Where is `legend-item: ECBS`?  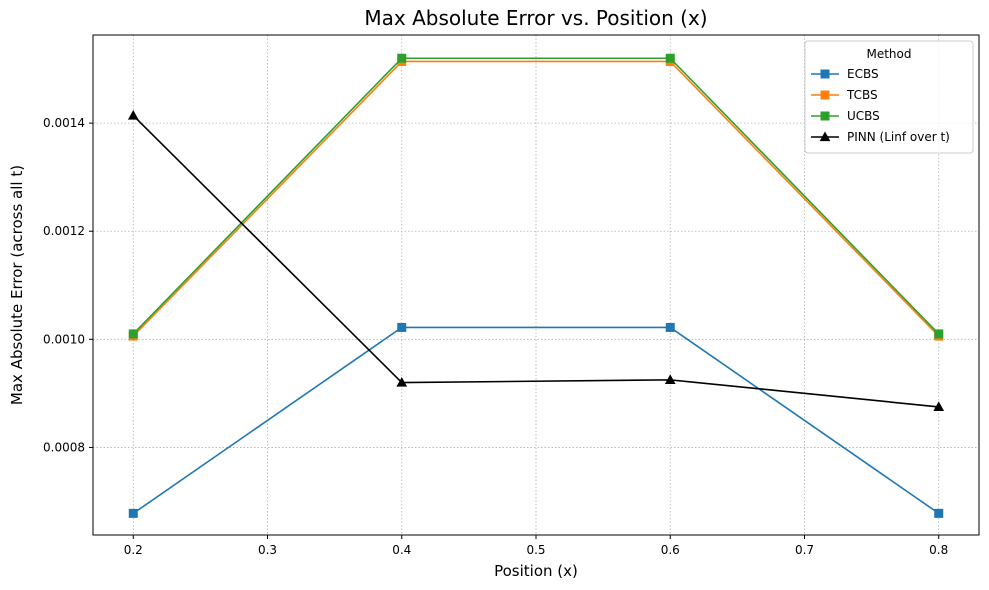
legend-item: ECBS is located at coordinates (845, 74).